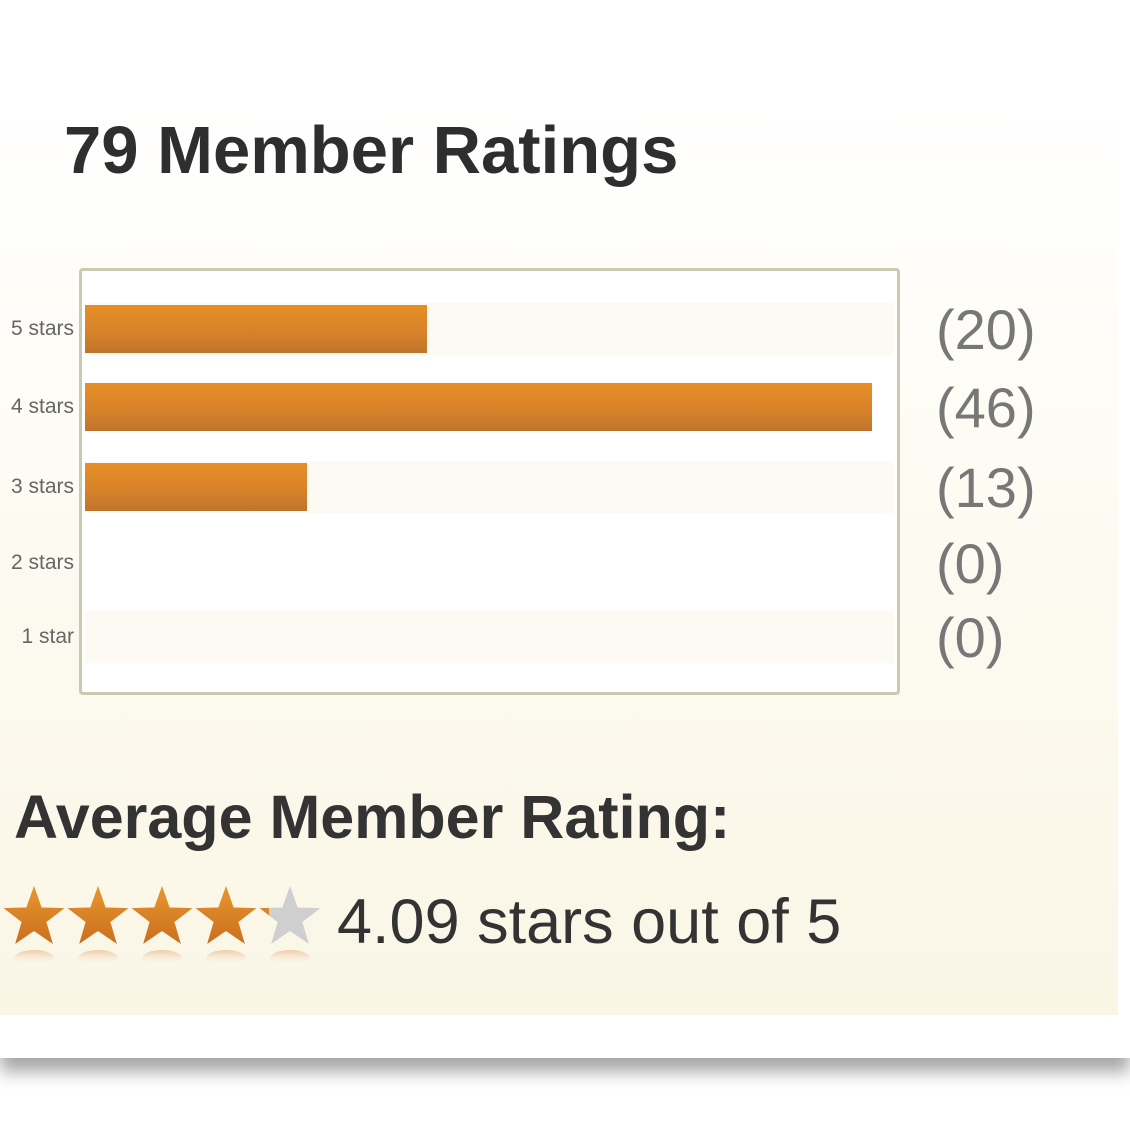  I want to click on rating-label: 3 stars, so click(42, 486).